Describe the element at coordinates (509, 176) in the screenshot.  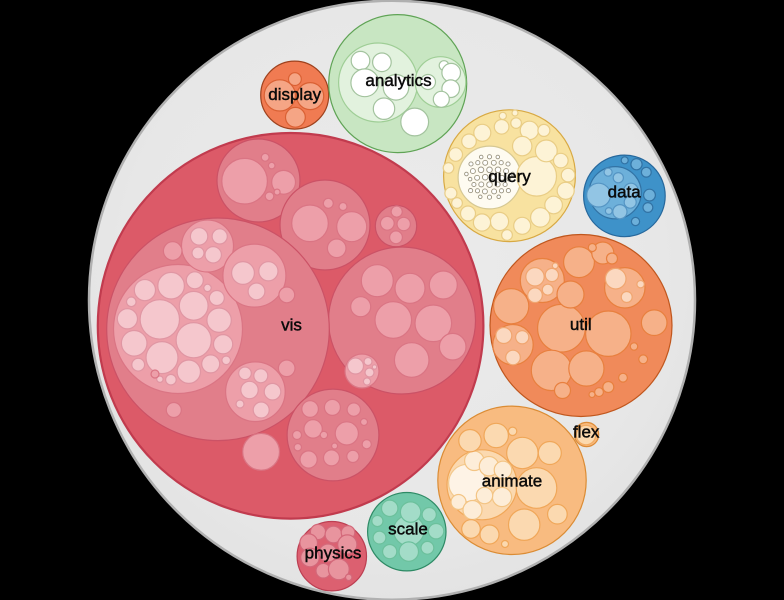
I see `svg-text: query` at that location.